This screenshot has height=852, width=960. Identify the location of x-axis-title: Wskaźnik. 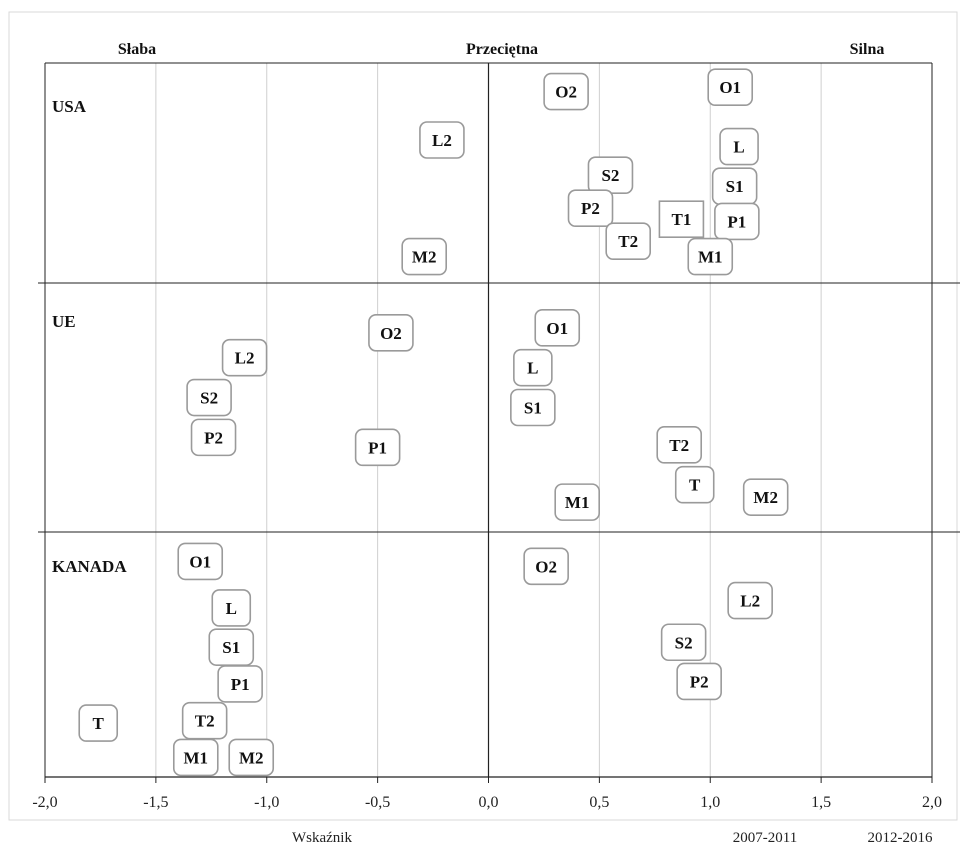
(322, 838).